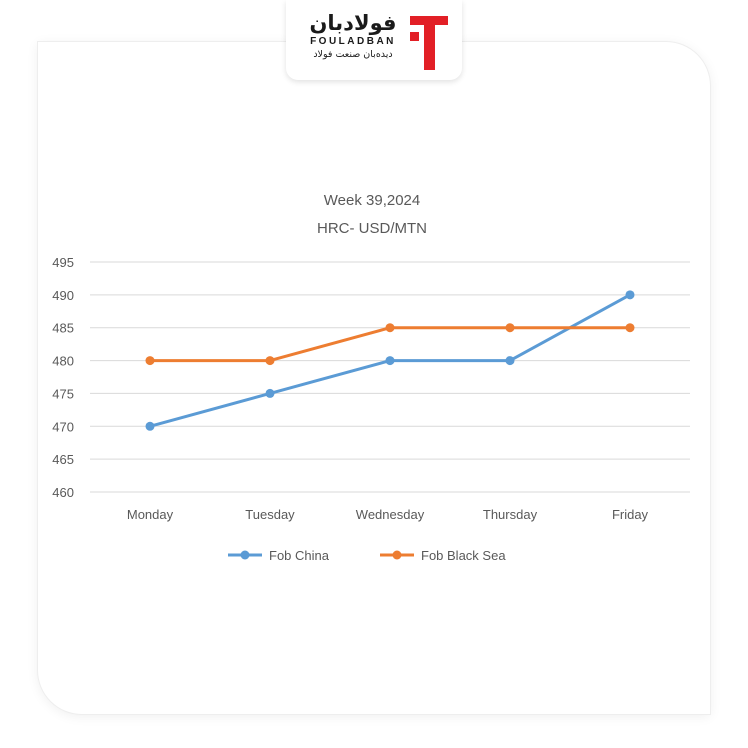  I want to click on brand-name-en: FOULADBAN, so click(353, 41).